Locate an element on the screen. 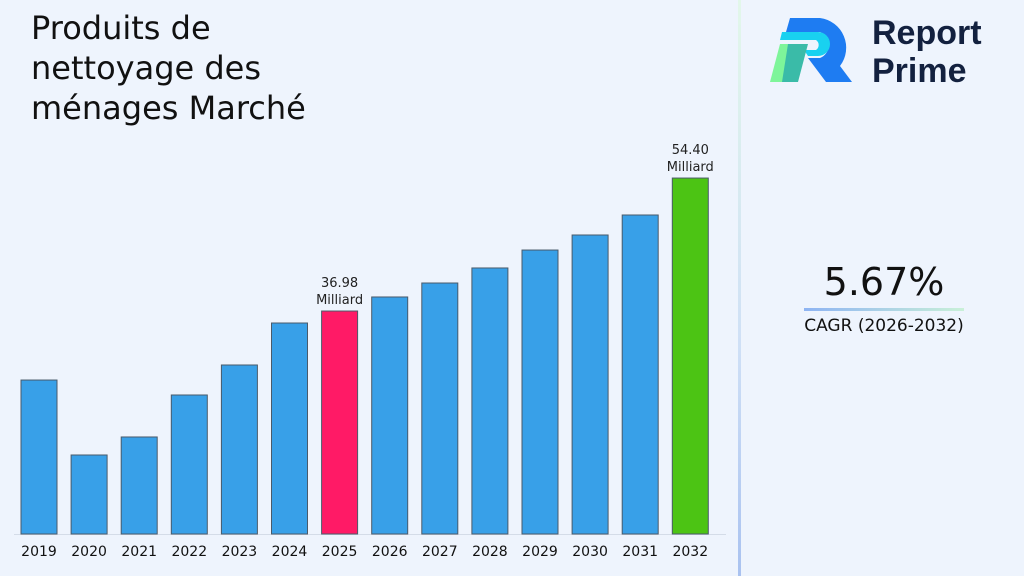 The image size is (1024, 576). chart-title: Produits de nettoyage des ménages Marché is located at coordinates (168, 68).